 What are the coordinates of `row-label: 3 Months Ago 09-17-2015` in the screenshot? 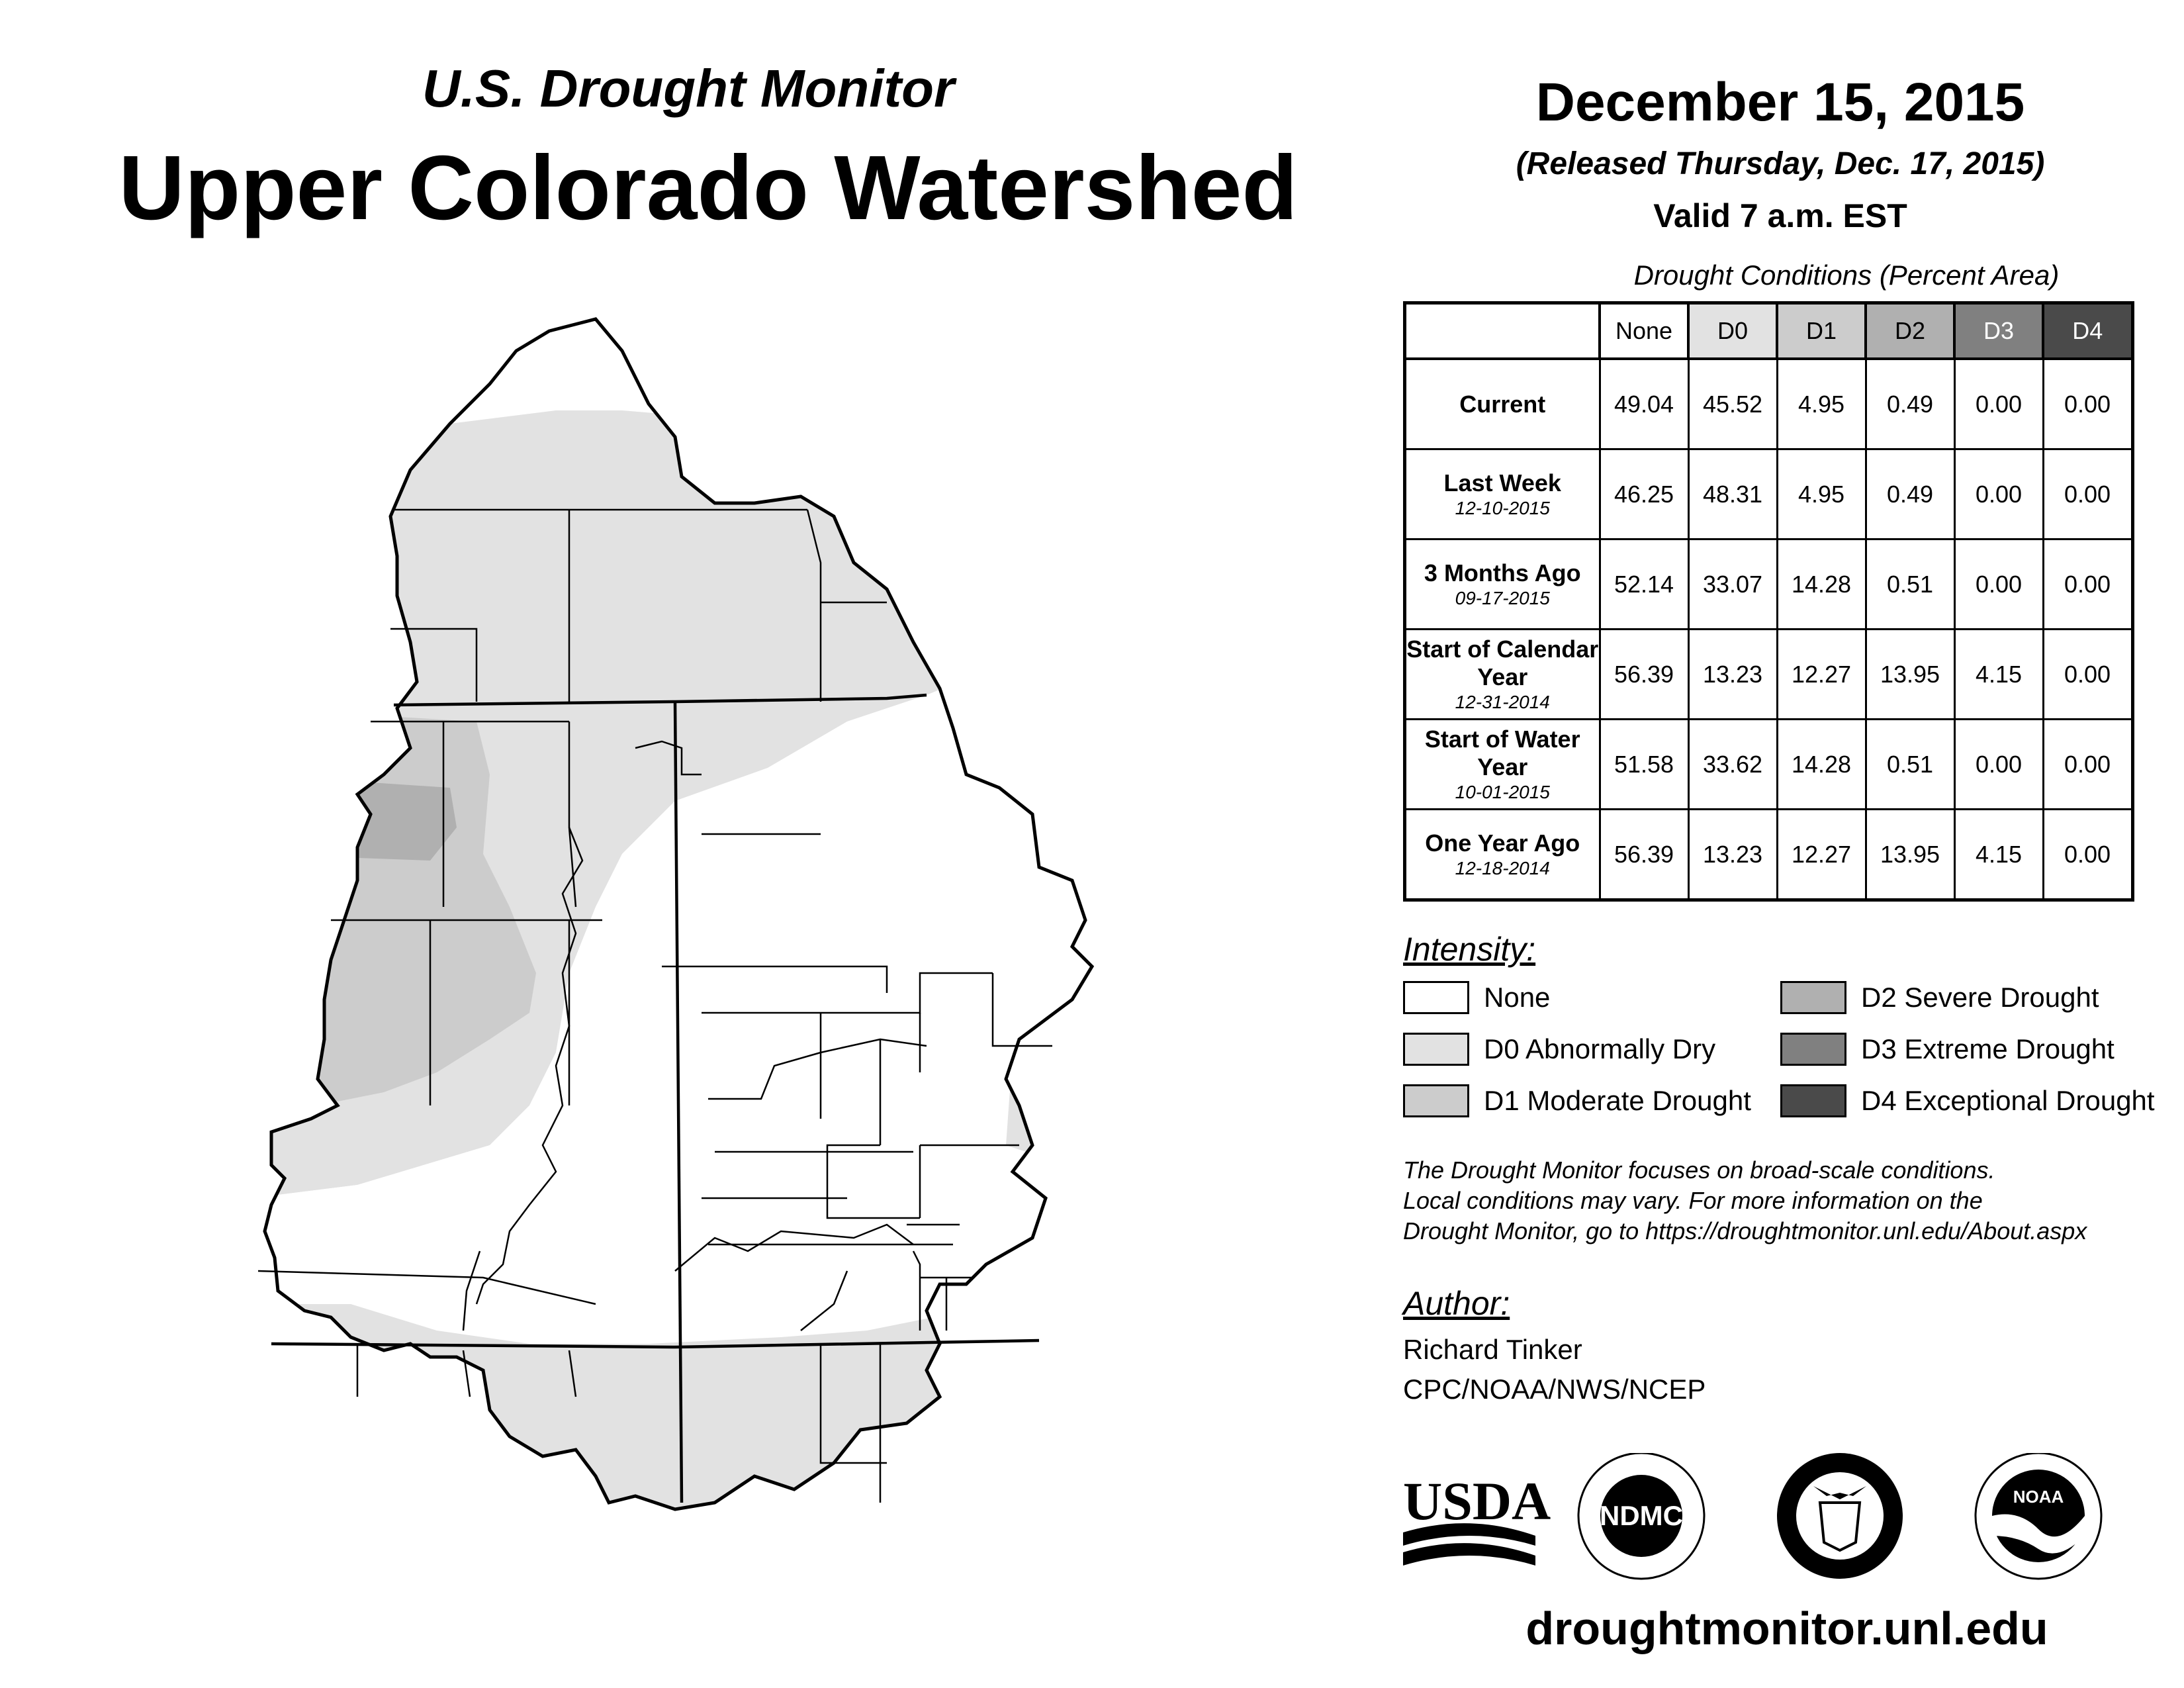 It's located at (1502, 584).